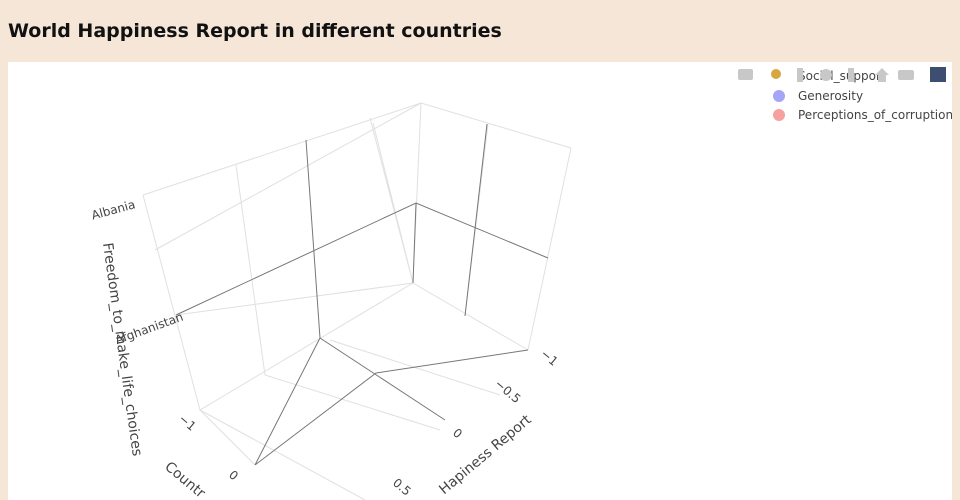  What do you see at coordinates (875, 115) in the screenshot?
I see `legend-label: Perceptions_of_corruption` at bounding box center [875, 115].